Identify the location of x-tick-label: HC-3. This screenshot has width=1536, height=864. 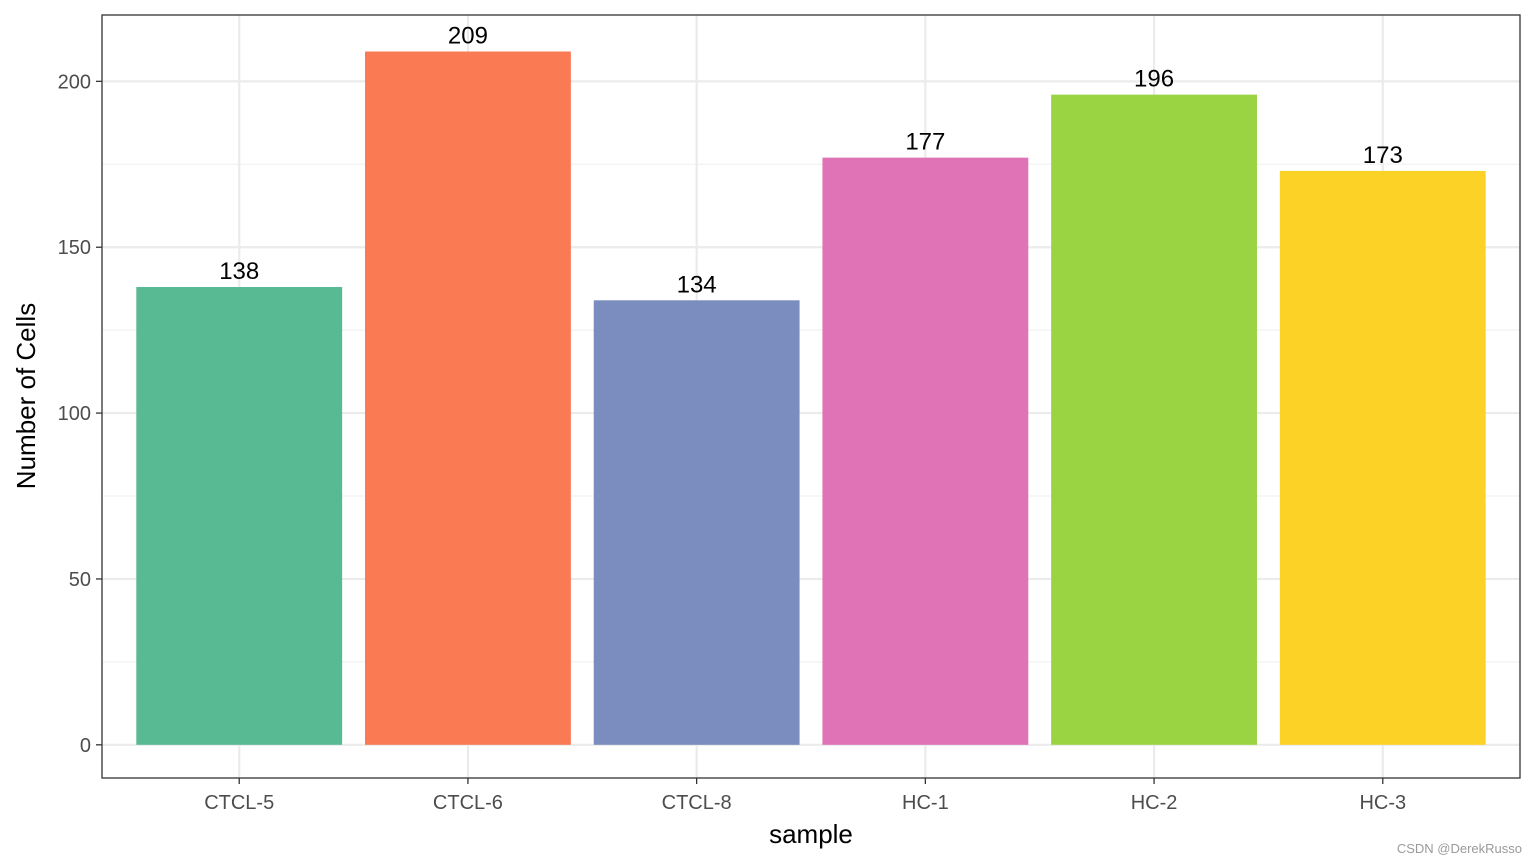
(1382, 803).